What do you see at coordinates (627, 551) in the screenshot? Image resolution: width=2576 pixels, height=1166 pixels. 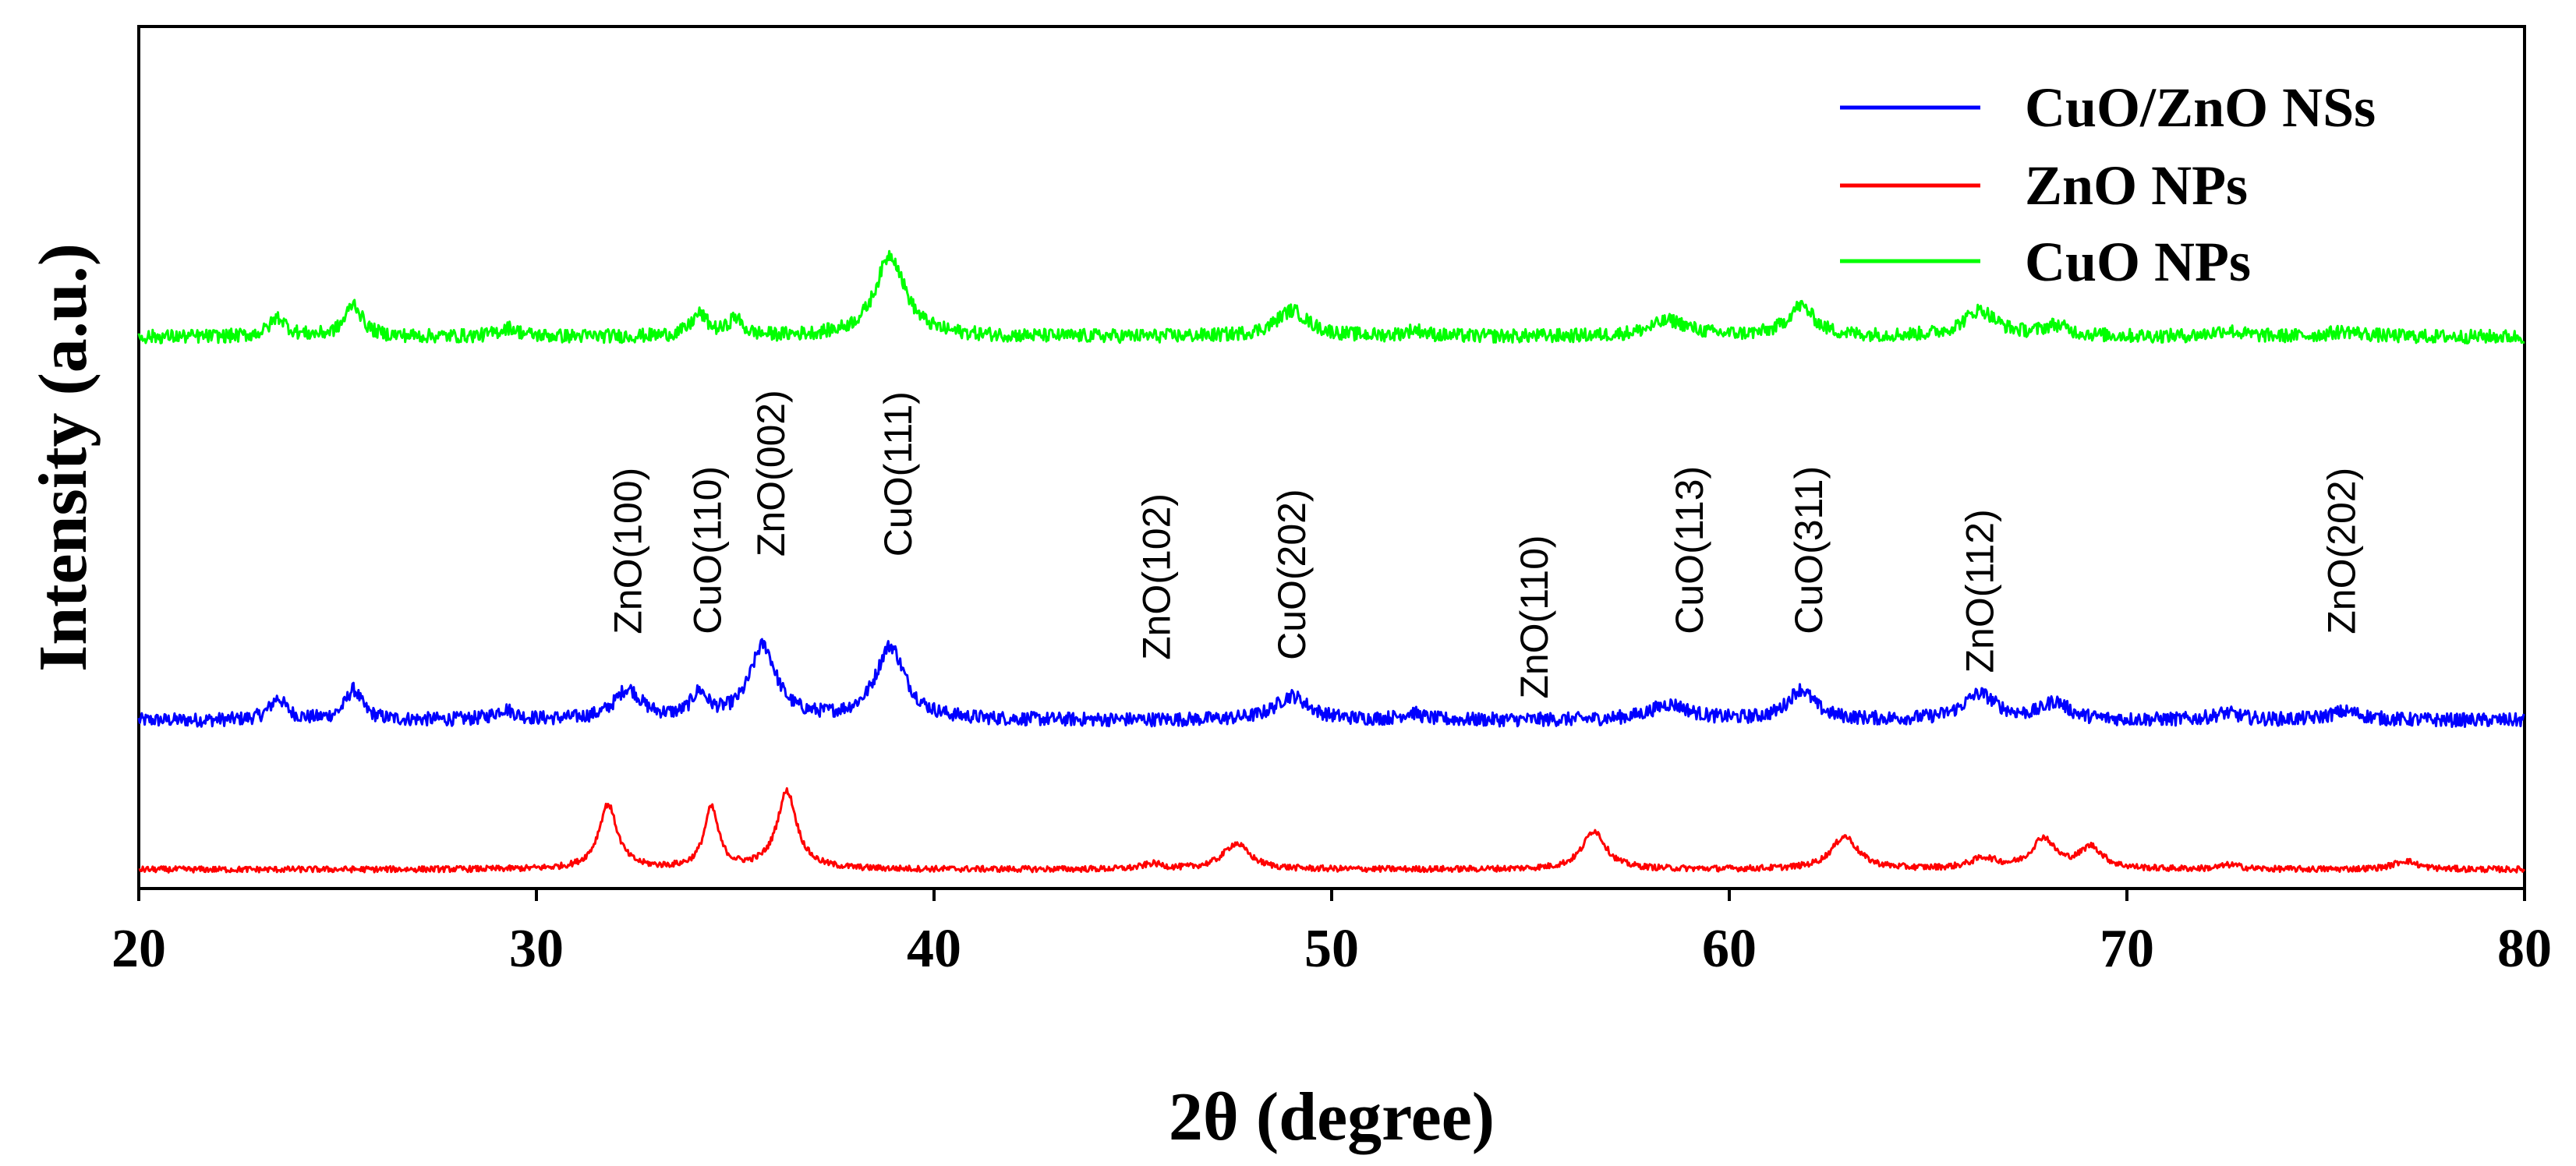 I see `peak-label-0: ZnO(100)` at bounding box center [627, 551].